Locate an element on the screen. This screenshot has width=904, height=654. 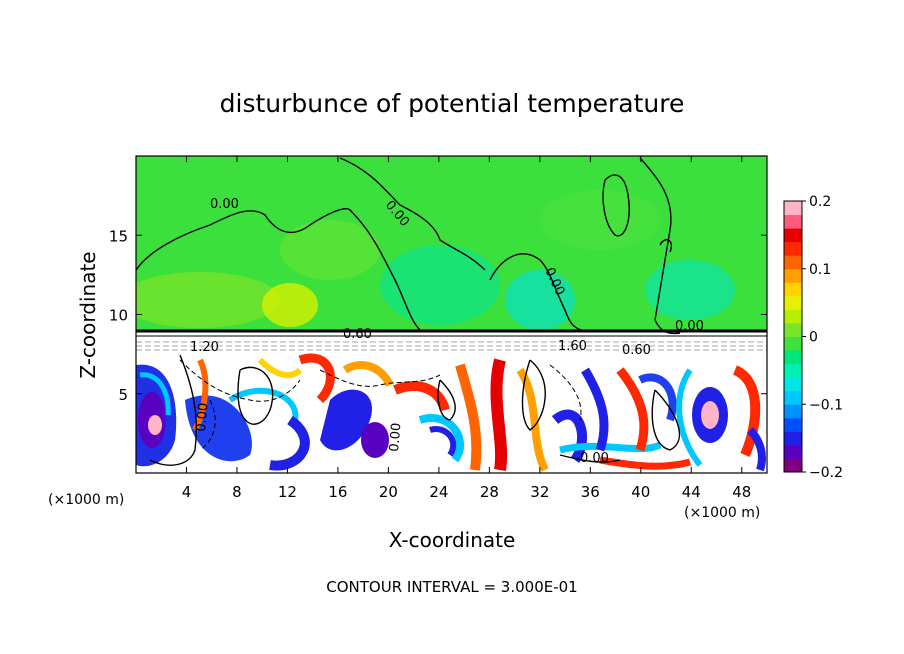
colorbar-tick-label: −0.1 is located at coordinates (826, 405).